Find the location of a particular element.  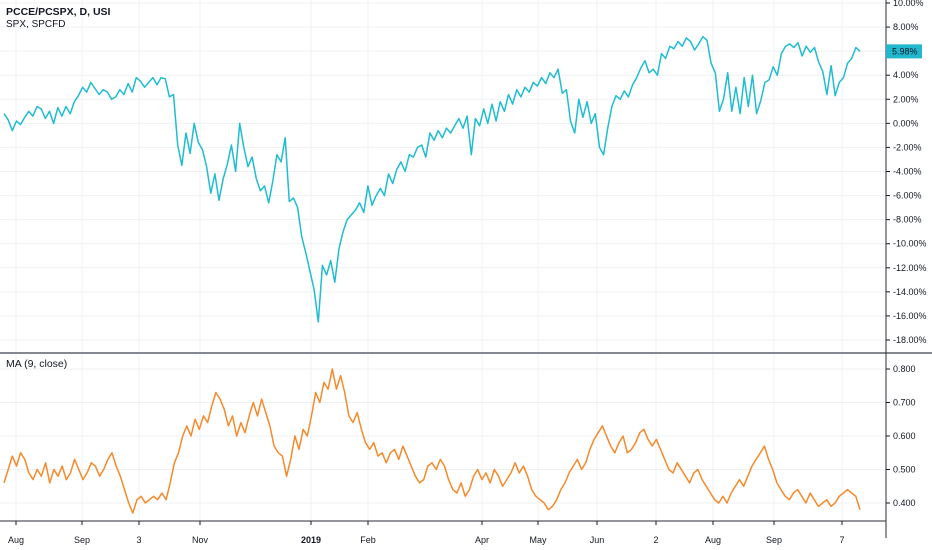

last-value-badge is located at coordinates (904, 51).